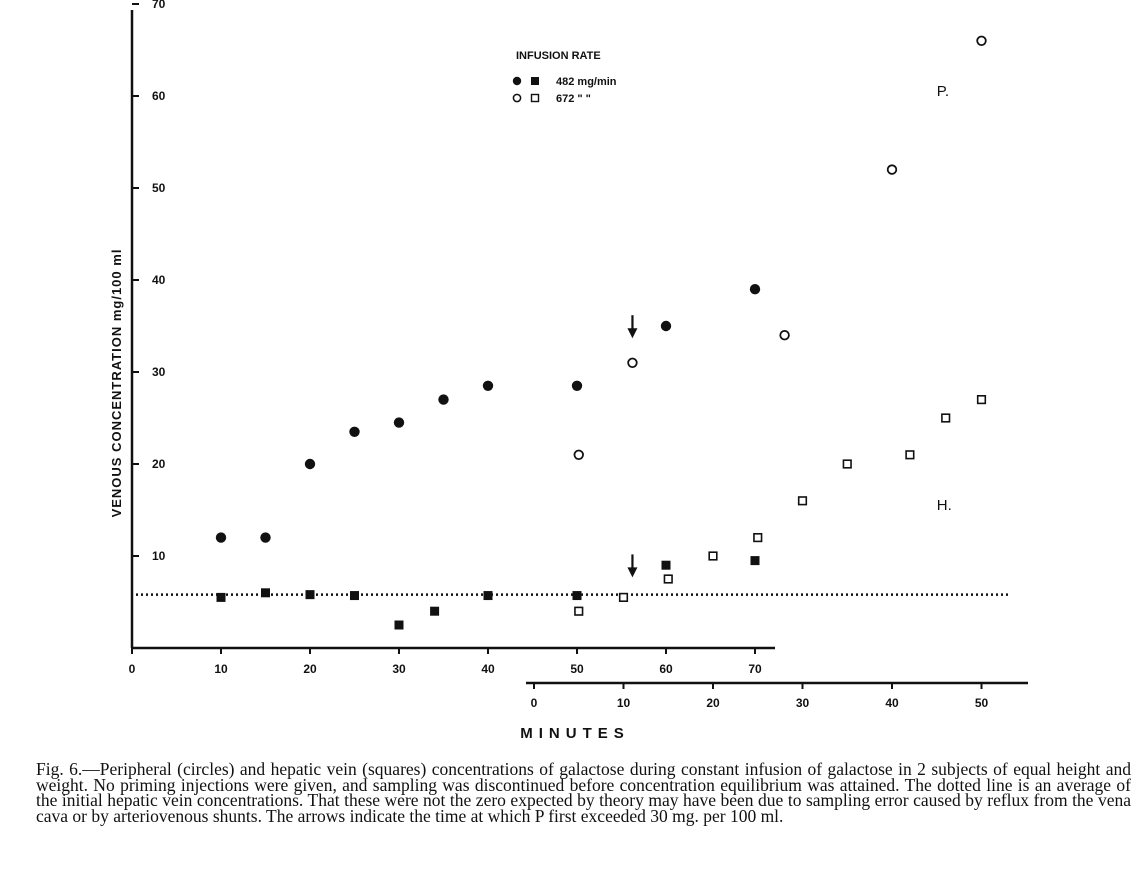 This screenshot has width=1143, height=896. What do you see at coordinates (534, 703) in the screenshot?
I see `x2-tick-label: 0` at bounding box center [534, 703].